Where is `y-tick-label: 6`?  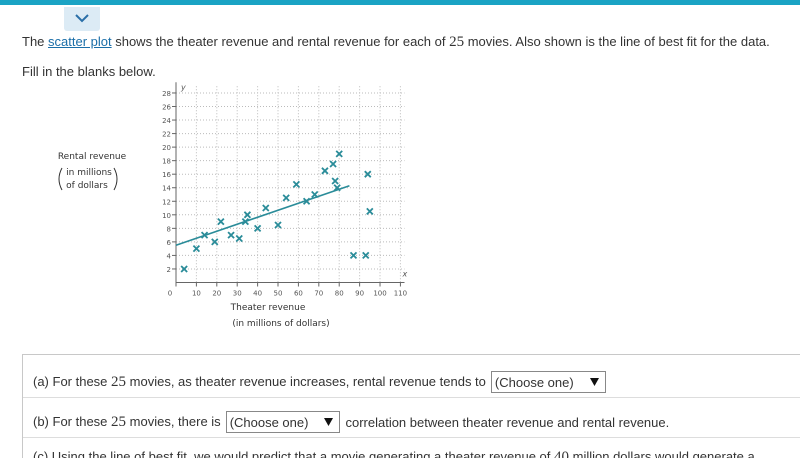
y-tick-label: 6 is located at coordinates (169, 243).